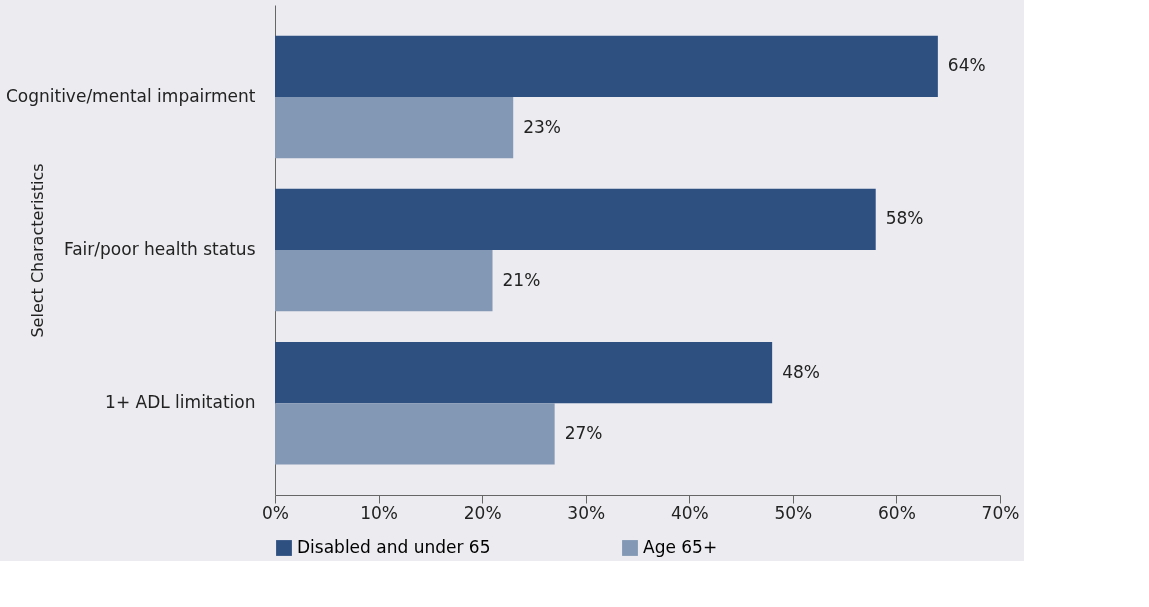 The image size is (1149, 607). Describe the element at coordinates (966, 65) in the screenshot. I see `data-label: 64%` at that location.